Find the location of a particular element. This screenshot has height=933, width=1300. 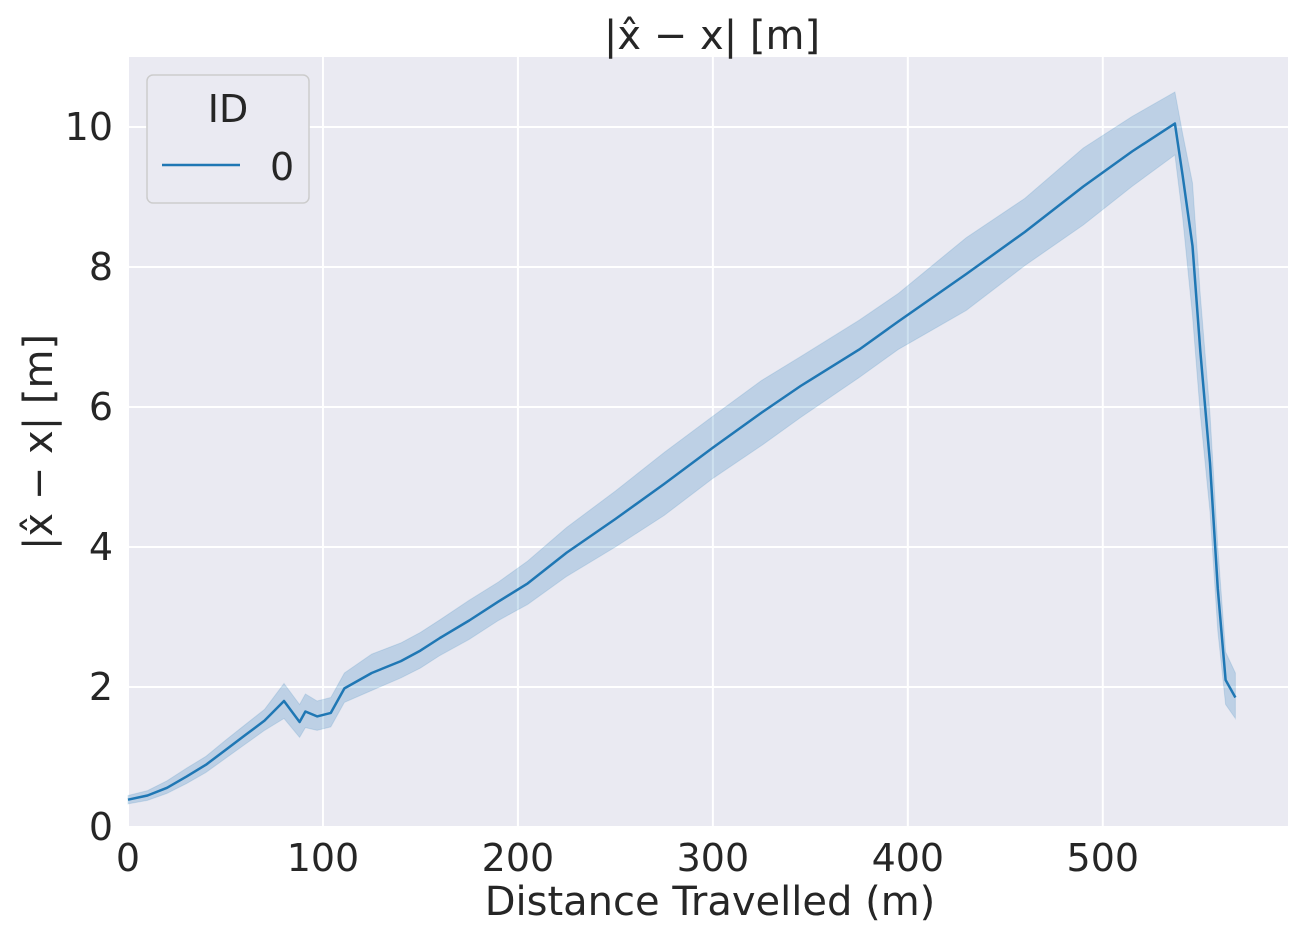

y-tick-label: 8 is located at coordinates (101, 267).